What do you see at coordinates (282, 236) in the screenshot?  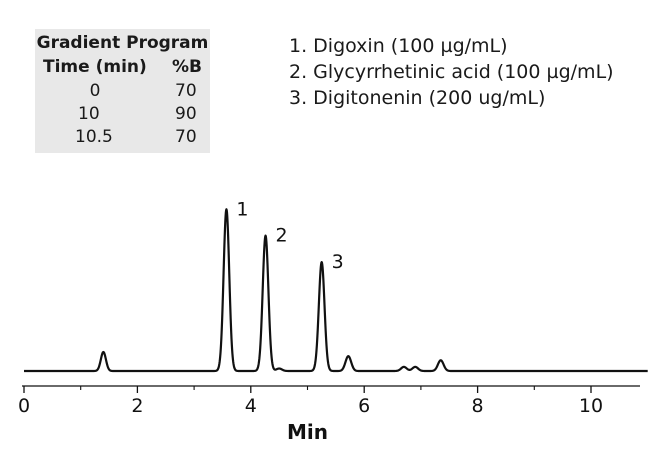 I see `peak-label-2: 2` at bounding box center [282, 236].